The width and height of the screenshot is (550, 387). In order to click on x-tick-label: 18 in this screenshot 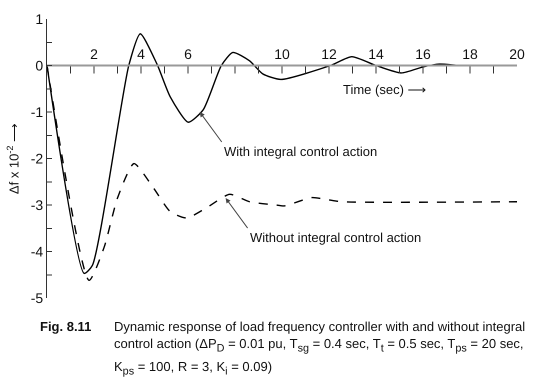, I will do `click(470, 54)`.